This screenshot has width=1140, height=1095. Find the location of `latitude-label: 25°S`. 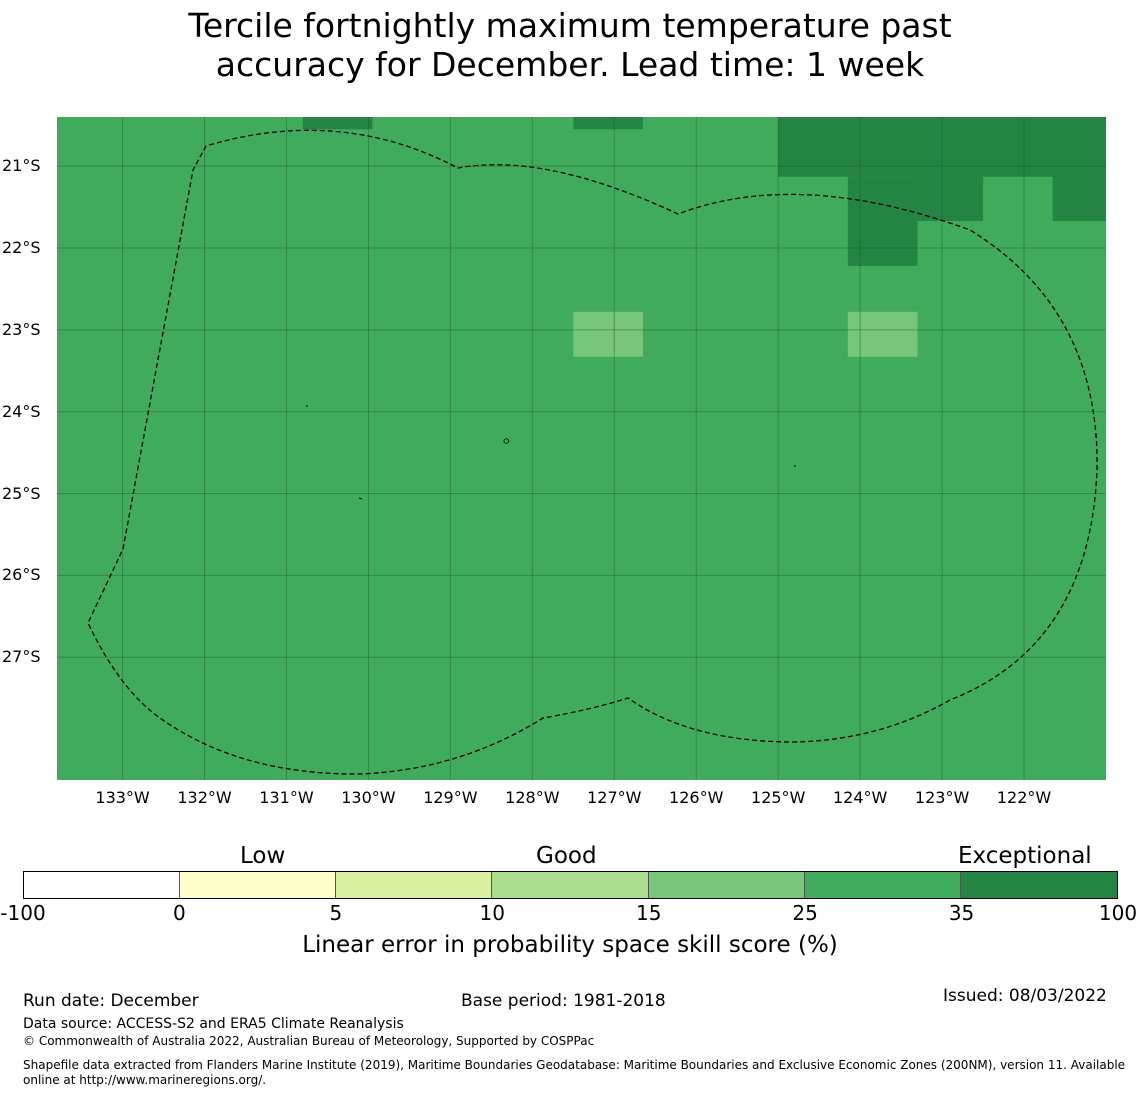

latitude-label: 25°S is located at coordinates (21, 493).